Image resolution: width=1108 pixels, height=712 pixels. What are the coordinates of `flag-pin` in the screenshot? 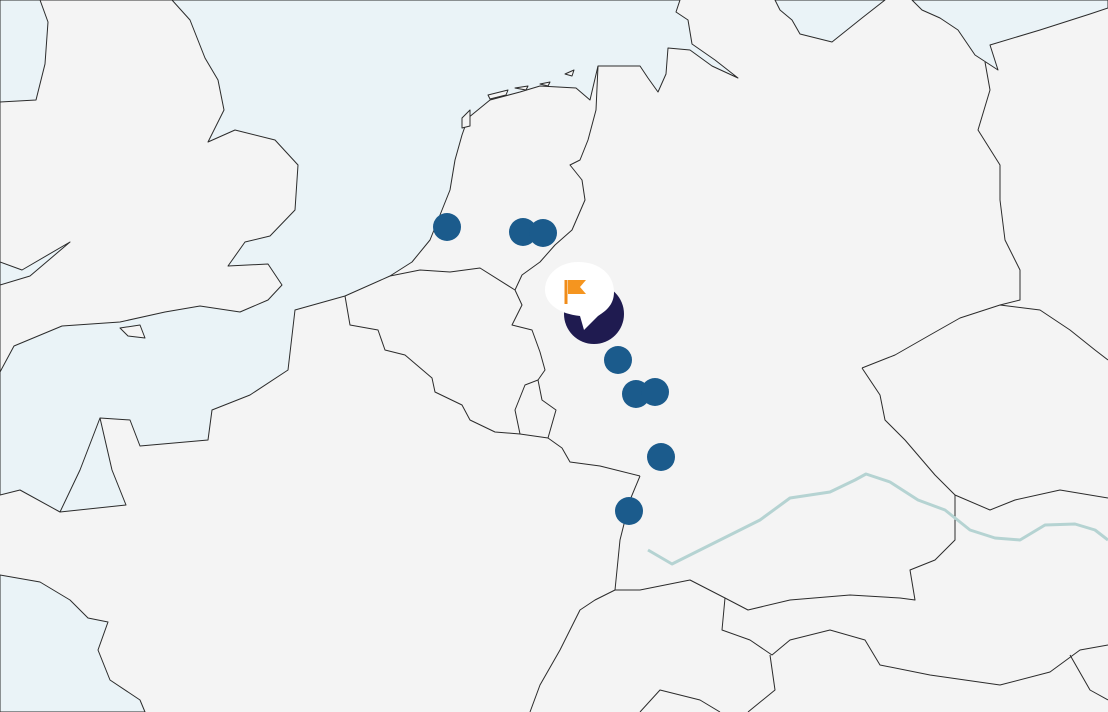 It's located at (579, 296).